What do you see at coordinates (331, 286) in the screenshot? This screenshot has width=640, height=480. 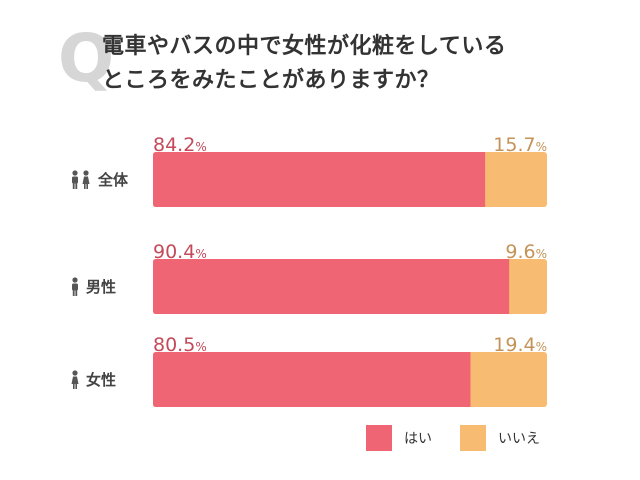 I see `bar-yes-men` at bounding box center [331, 286].